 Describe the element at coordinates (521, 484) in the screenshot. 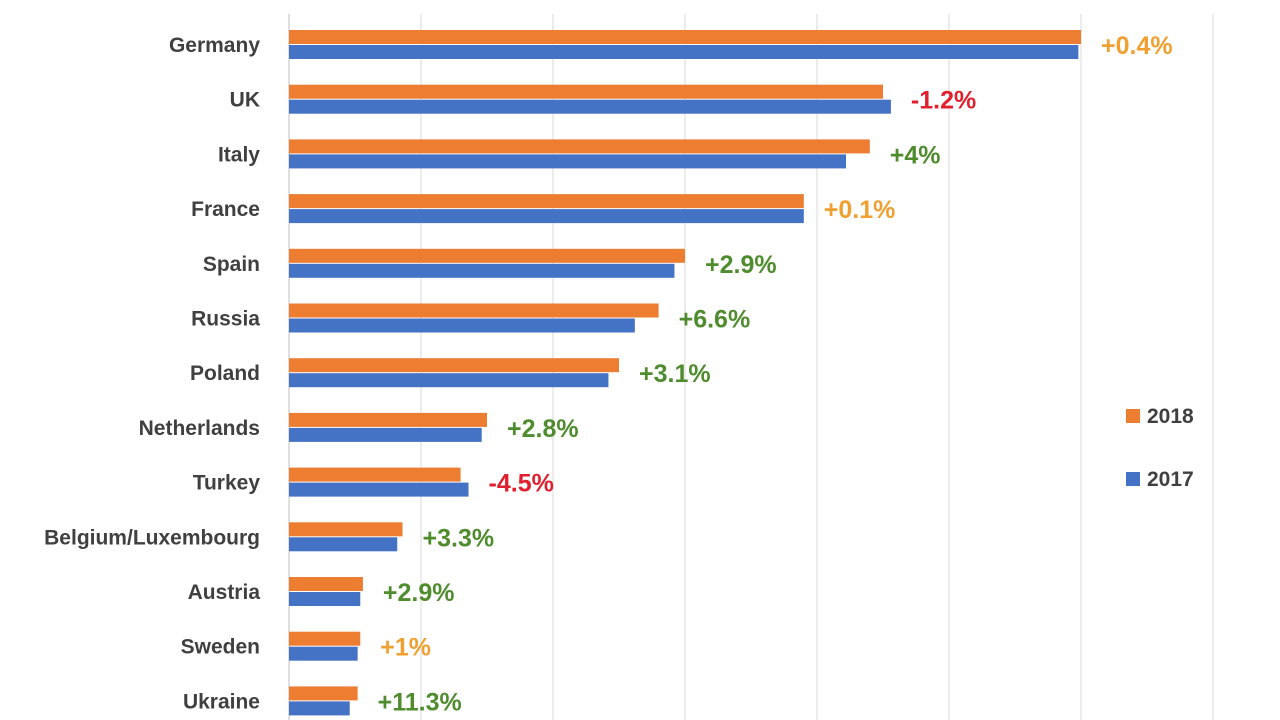

I see `change-label: -4.5%` at that location.